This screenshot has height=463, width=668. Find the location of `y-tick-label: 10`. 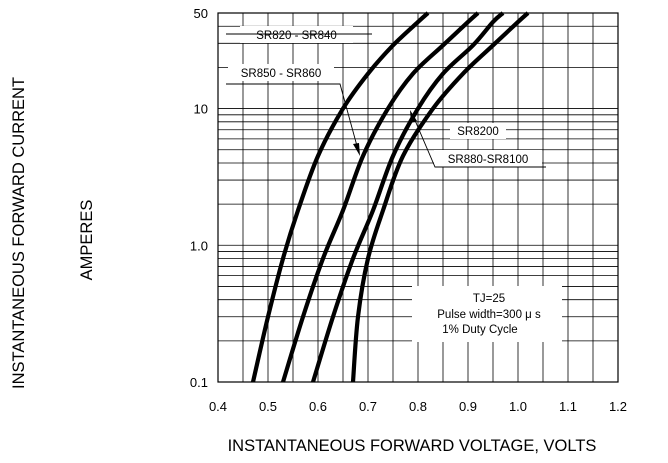

y-tick-label: 10 is located at coordinates (201, 109).